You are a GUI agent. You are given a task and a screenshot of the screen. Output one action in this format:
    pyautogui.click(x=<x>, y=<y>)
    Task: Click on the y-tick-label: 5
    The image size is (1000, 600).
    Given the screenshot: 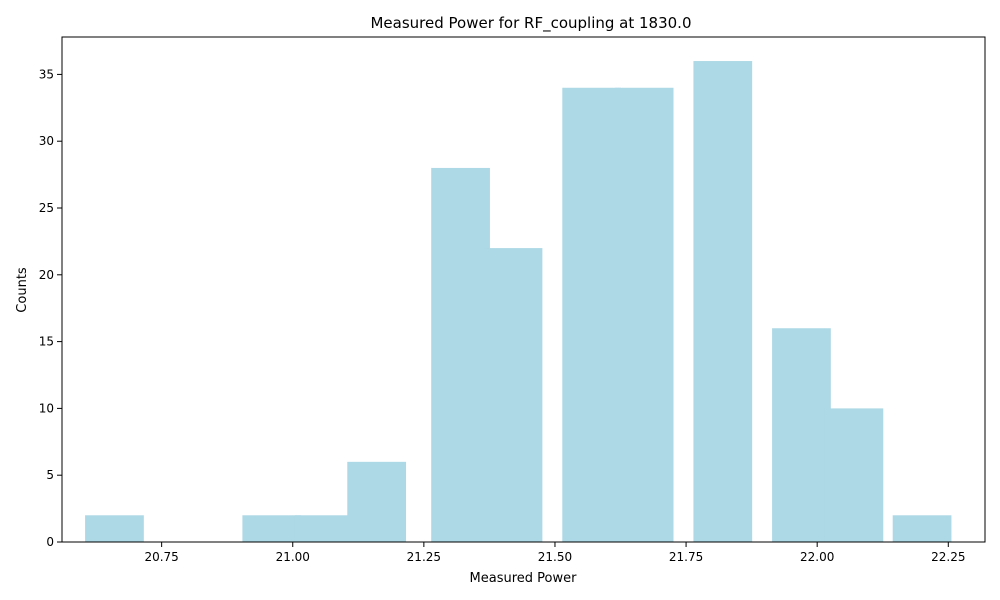 What is the action you would take?
    pyautogui.click(x=50, y=475)
    